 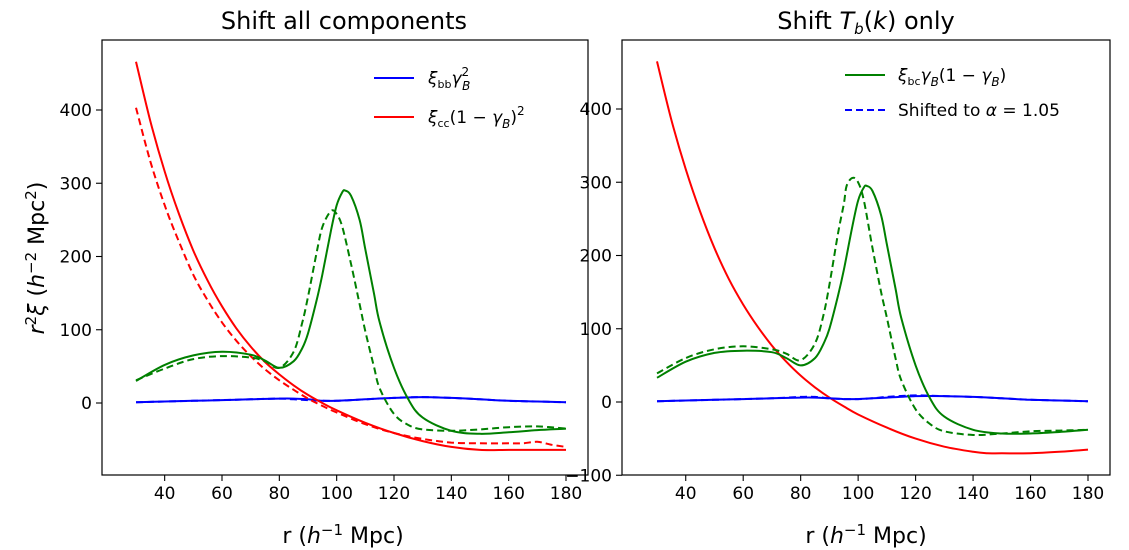 I want to click on right-x-tick-label: 60, so click(x=743, y=494).